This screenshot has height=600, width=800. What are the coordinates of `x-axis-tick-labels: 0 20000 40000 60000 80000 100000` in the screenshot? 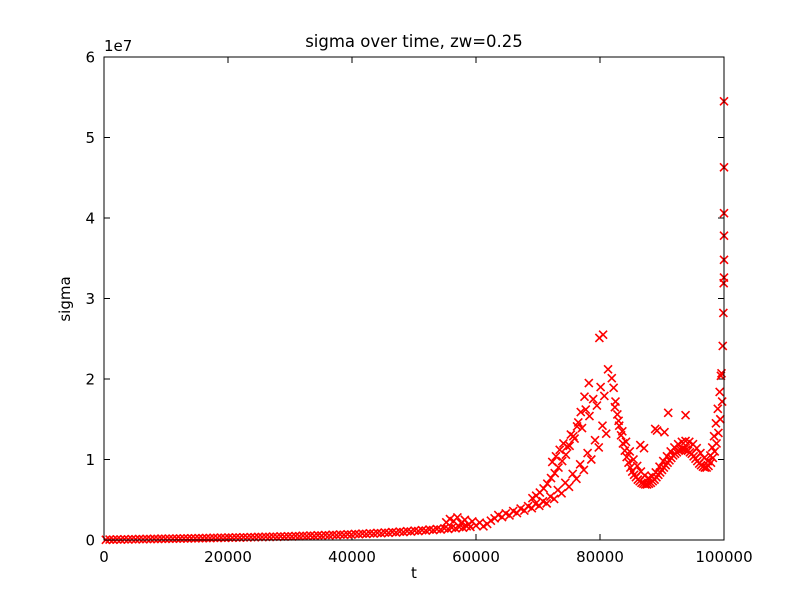 It's located at (425, 557).